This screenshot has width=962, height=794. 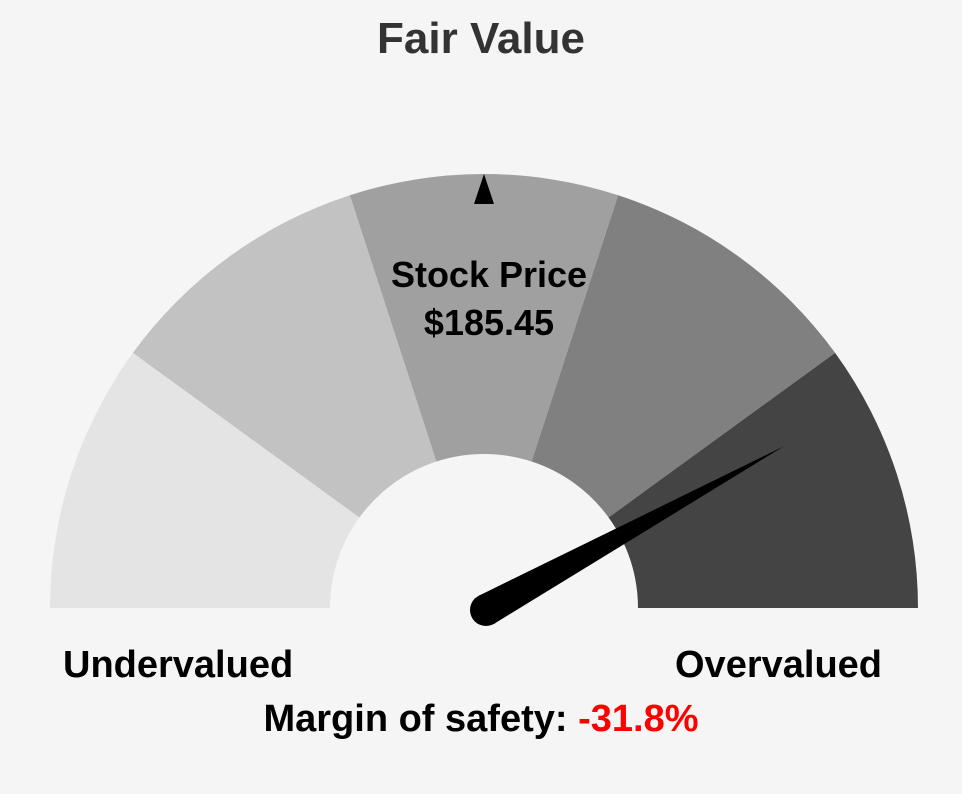 What do you see at coordinates (484, 189) in the screenshot?
I see `fair-value-marker` at bounding box center [484, 189].